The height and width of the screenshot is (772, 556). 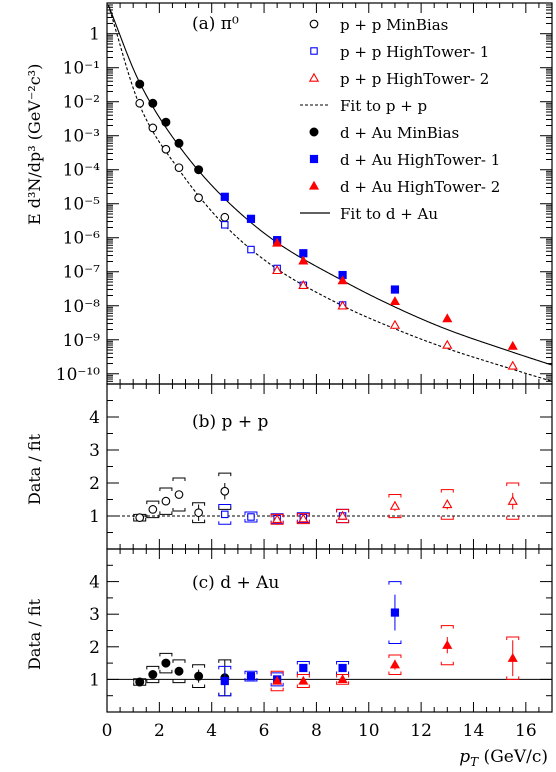 What do you see at coordinates (81, 137) in the screenshot?
I see `y-tick-label: 10⁻³` at bounding box center [81, 137].